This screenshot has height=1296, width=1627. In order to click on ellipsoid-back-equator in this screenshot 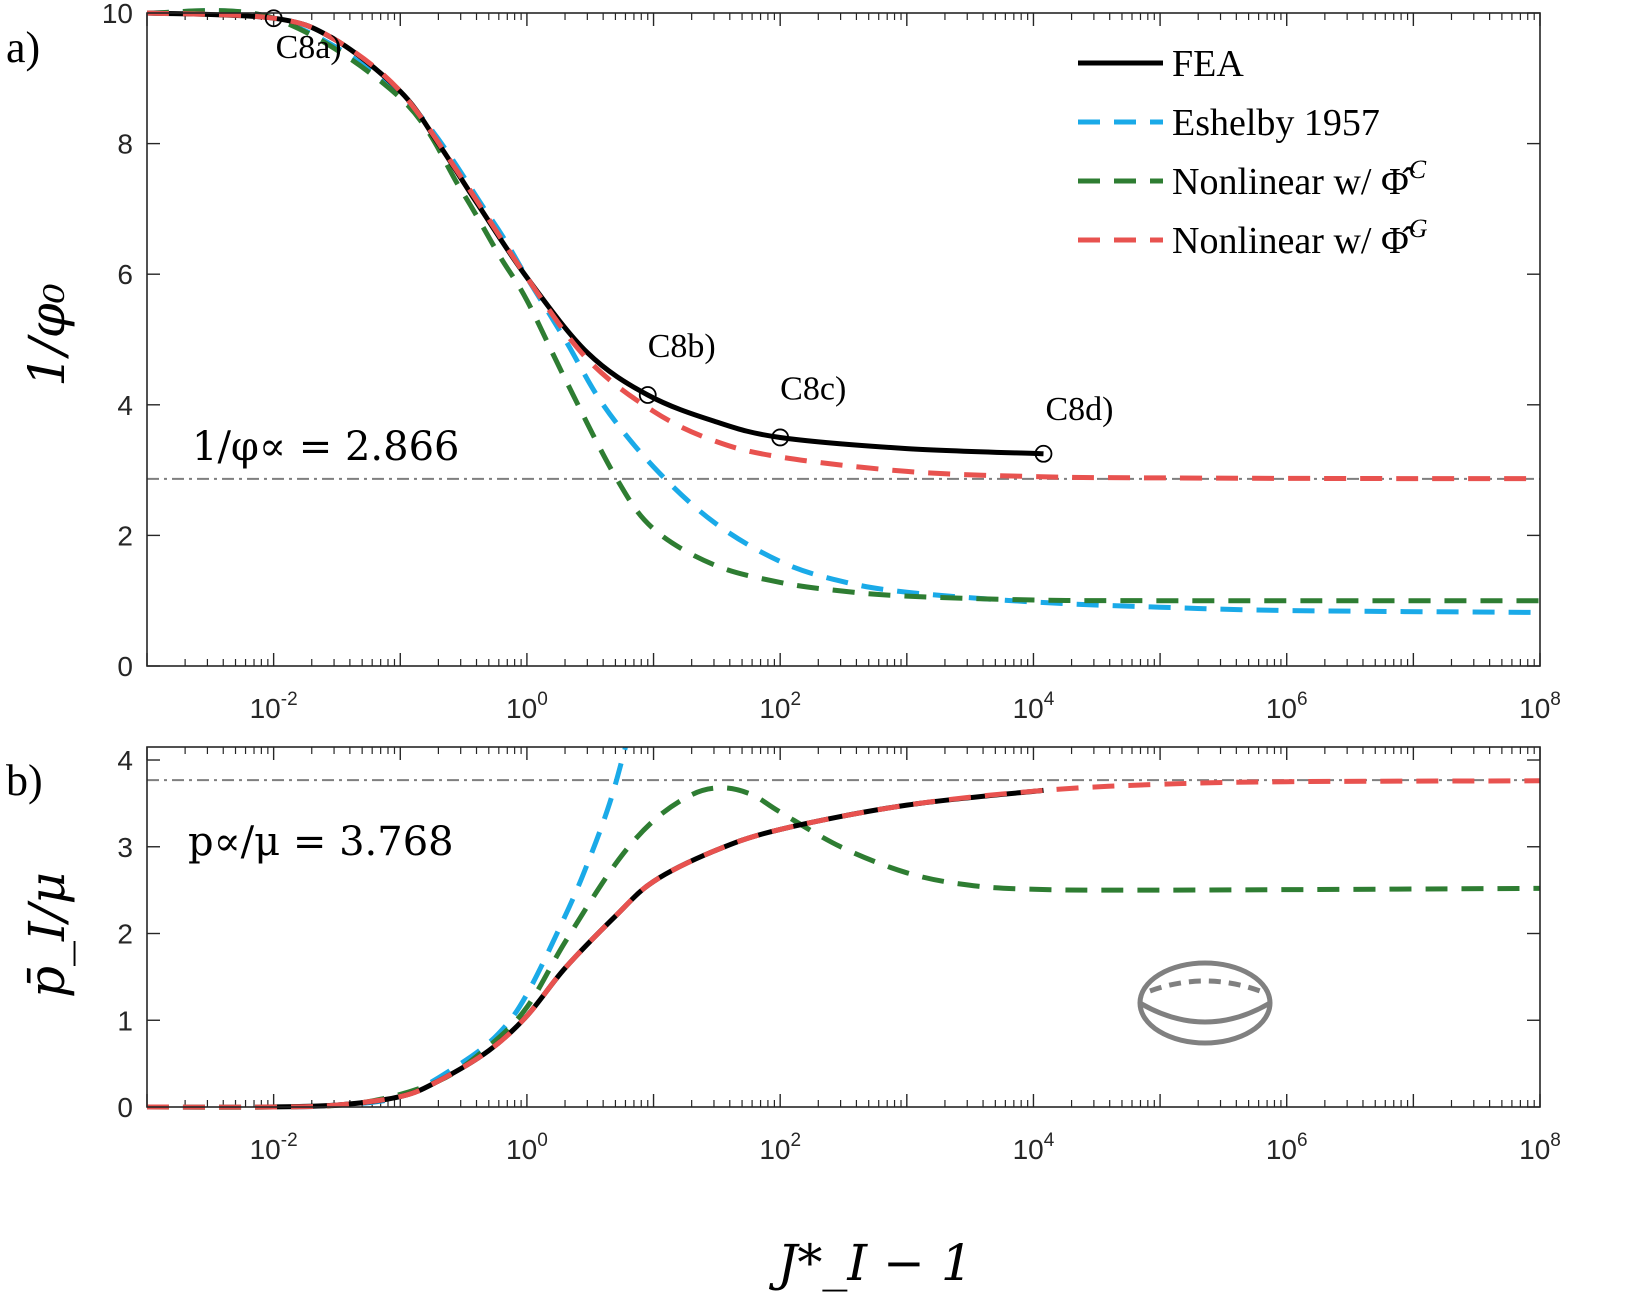, I will do `click(1205, 986)`.